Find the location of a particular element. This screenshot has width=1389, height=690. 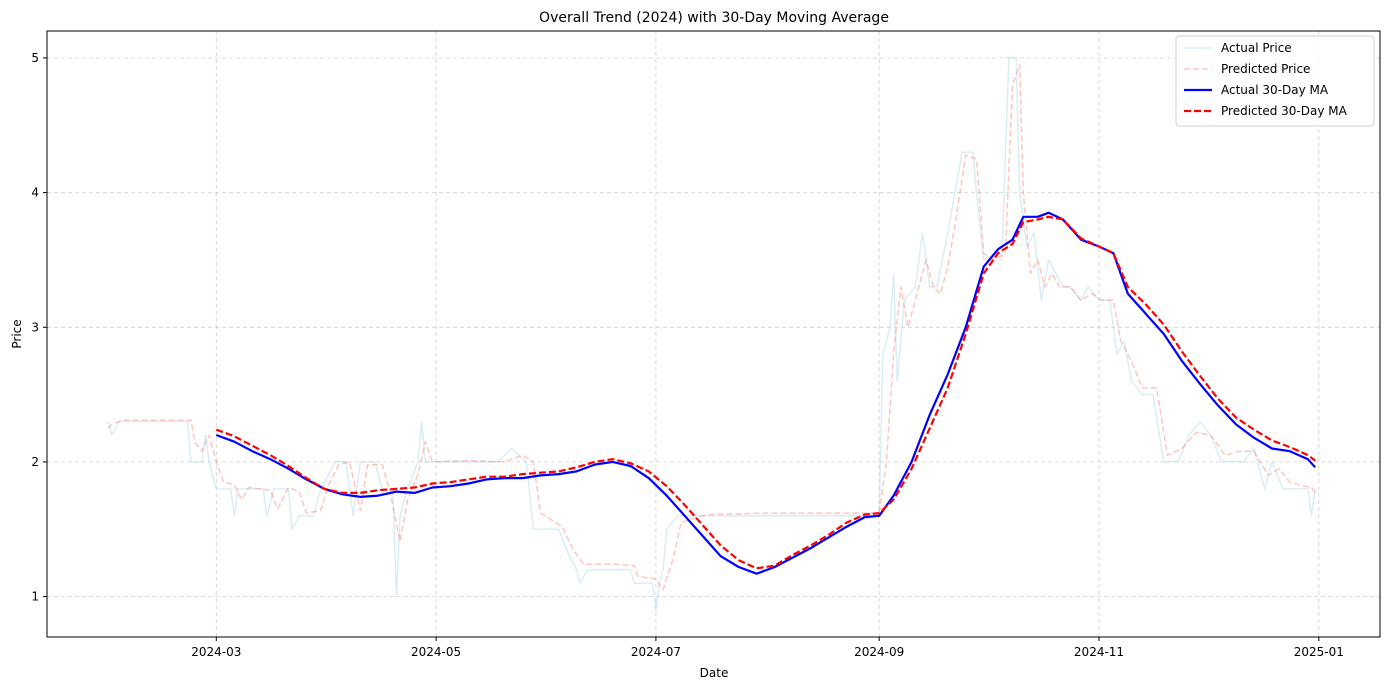

x-tick-label: 2024-03 is located at coordinates (216, 652).